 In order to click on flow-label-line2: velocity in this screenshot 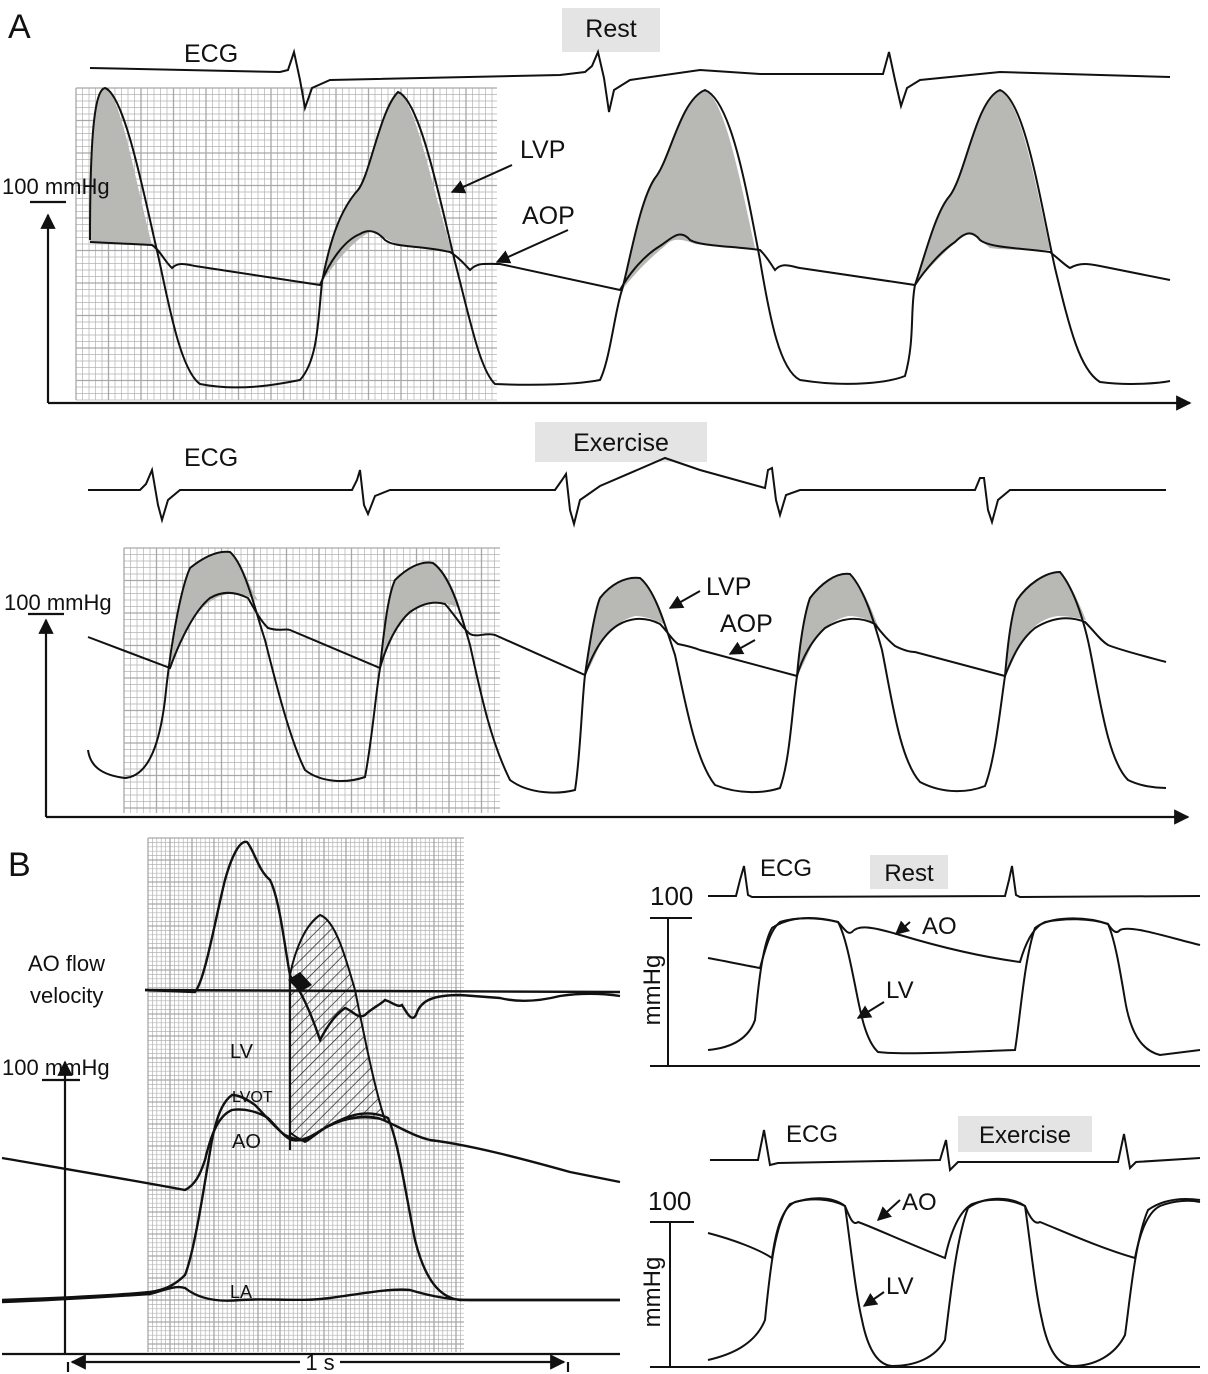, I will do `click(66, 995)`.